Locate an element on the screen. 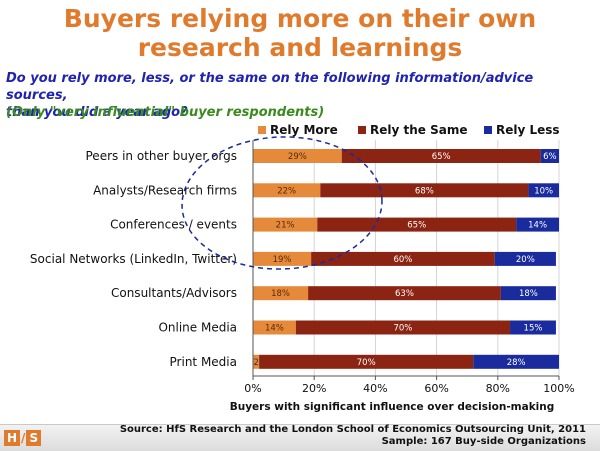  data-label: 21% is located at coordinates (285, 226).